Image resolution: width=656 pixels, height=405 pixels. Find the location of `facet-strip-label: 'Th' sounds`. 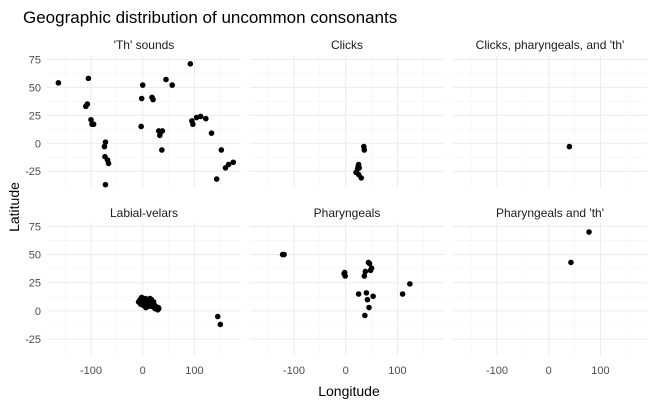

facet-strip-label: 'Th' sounds is located at coordinates (144, 45).